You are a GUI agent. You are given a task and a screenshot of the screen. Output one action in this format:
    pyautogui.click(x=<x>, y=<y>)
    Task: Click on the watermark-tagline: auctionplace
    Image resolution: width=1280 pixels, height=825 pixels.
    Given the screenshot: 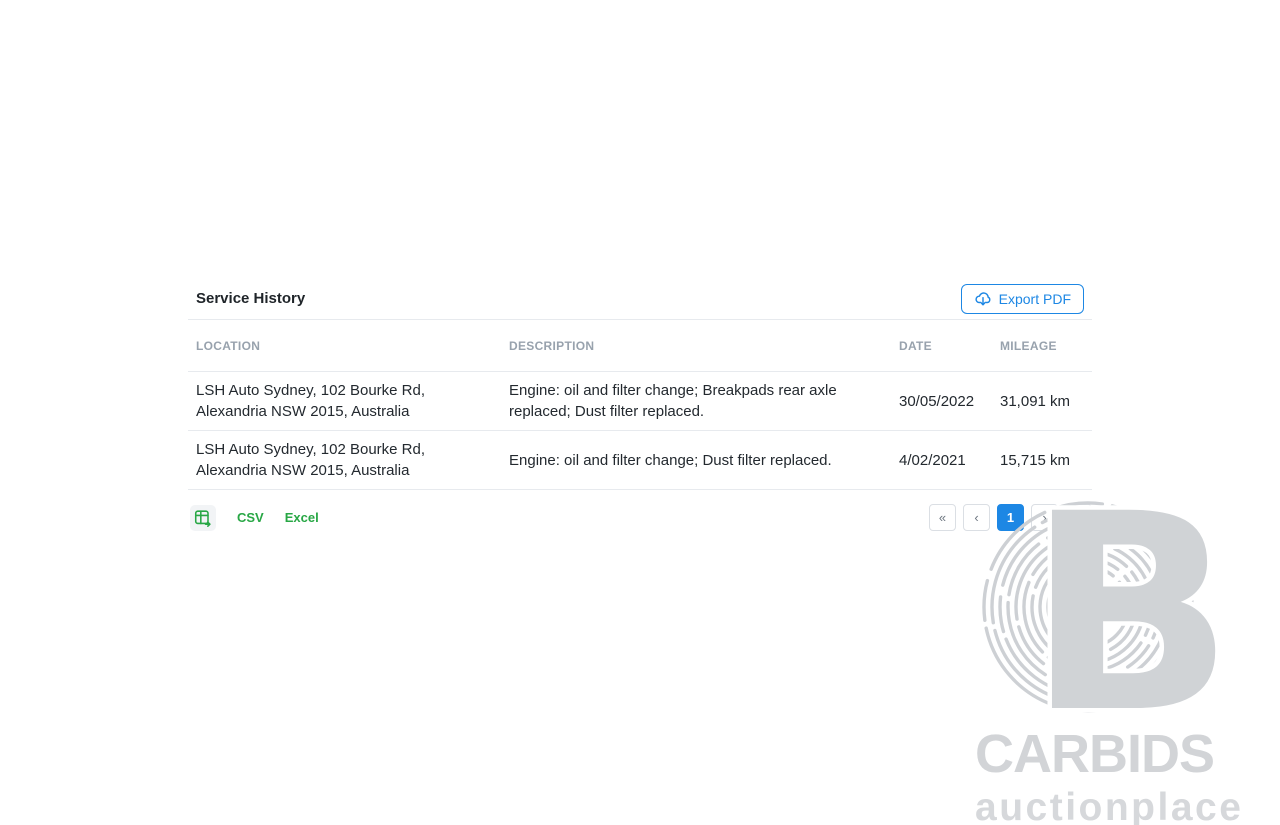 What is the action you would take?
    pyautogui.click(x=1109, y=805)
    